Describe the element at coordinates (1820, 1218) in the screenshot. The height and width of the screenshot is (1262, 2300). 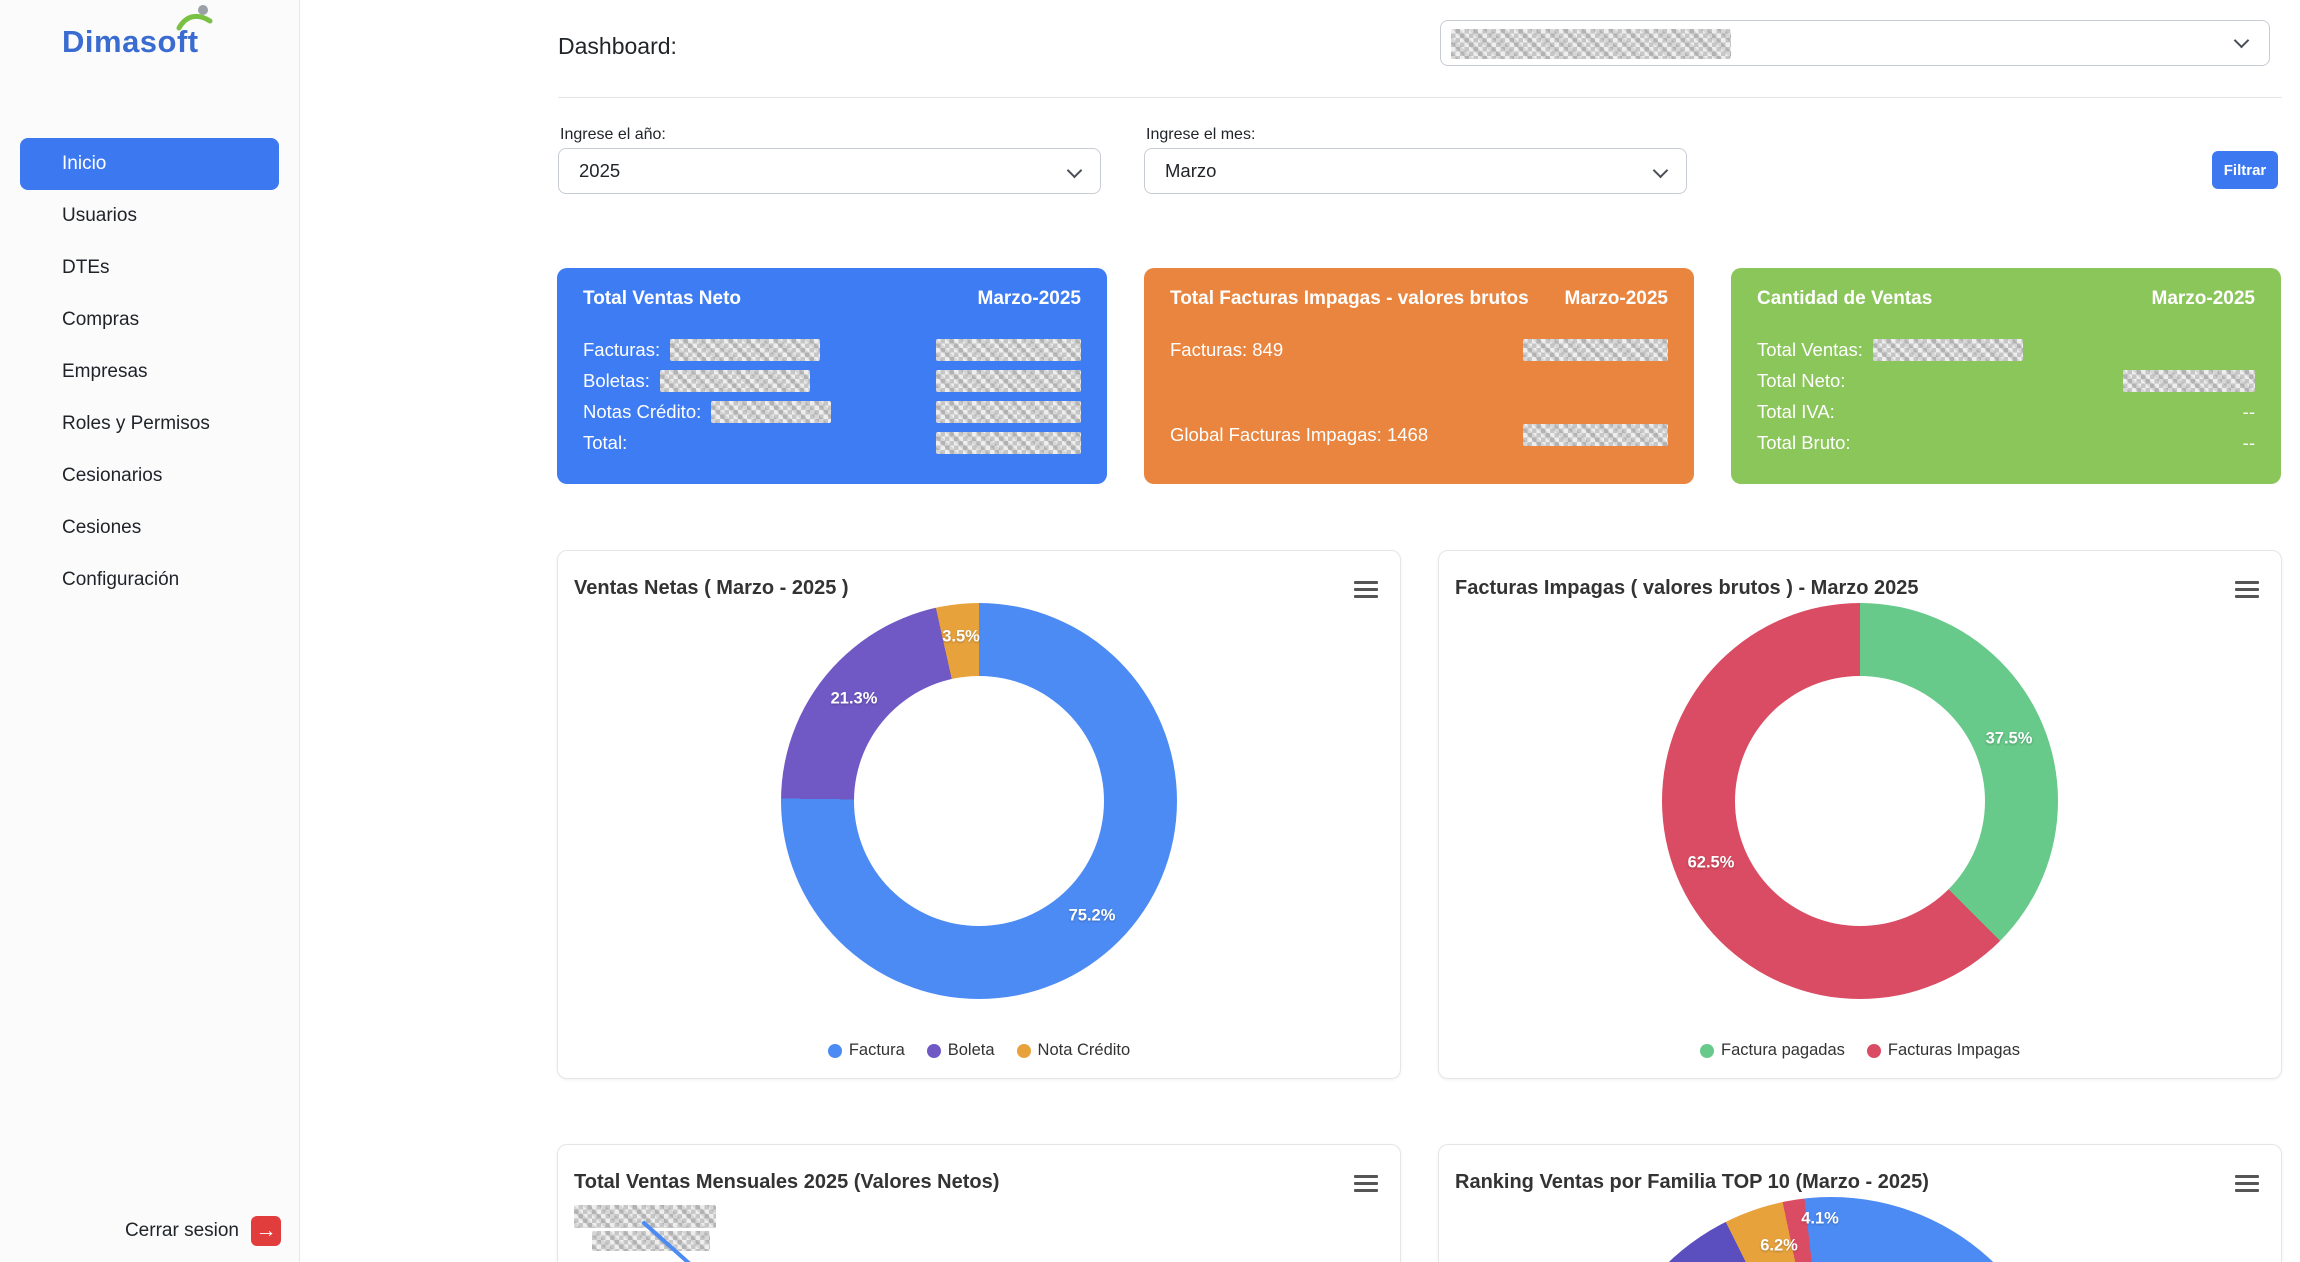
I see `percent-label: 4.1%` at that location.